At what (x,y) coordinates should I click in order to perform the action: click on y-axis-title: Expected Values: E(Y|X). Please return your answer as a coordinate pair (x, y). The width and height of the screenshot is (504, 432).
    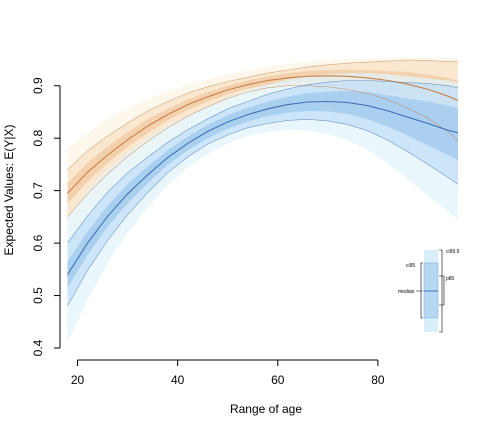
    Looking at the image, I should click on (9, 190).